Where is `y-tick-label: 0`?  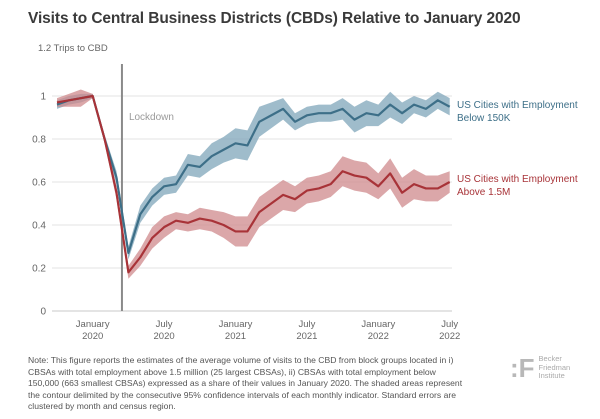
y-tick-label: 0 is located at coordinates (43, 312).